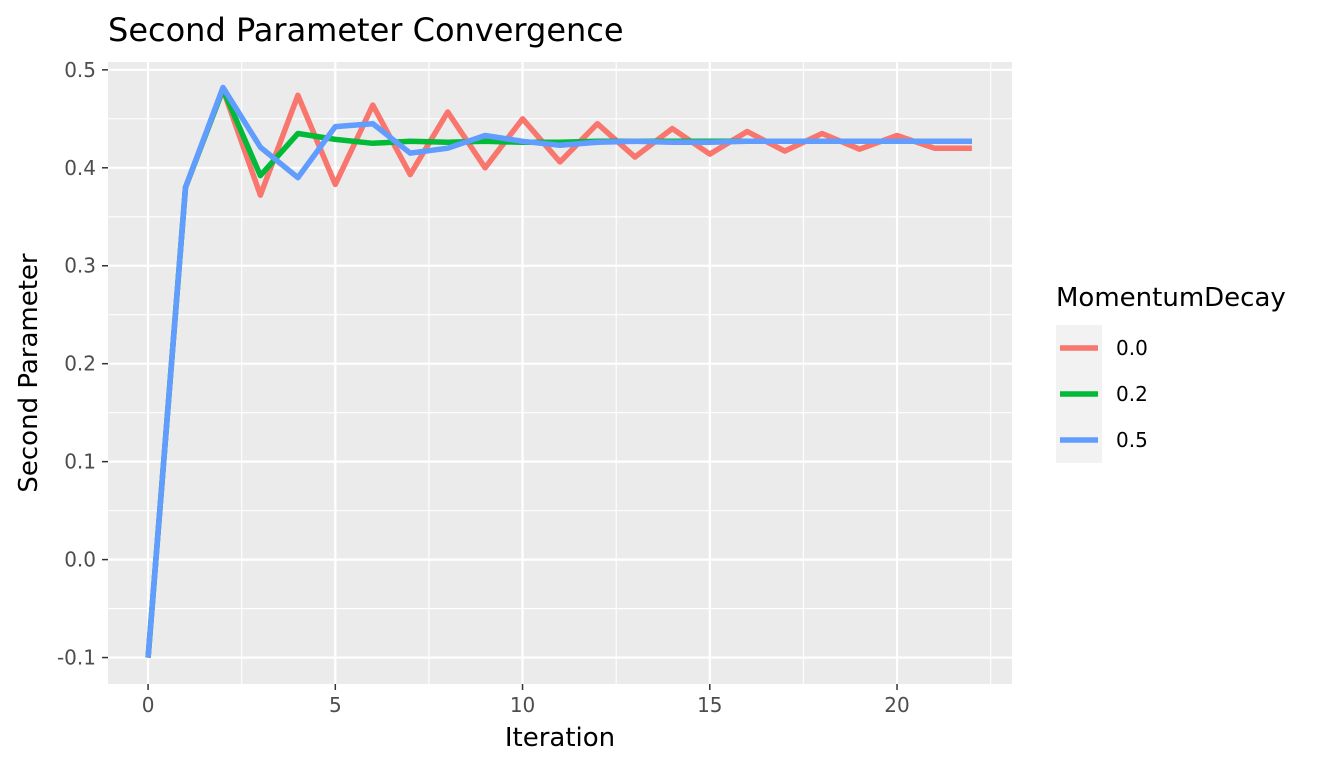 The height and width of the screenshot is (768, 1344). What do you see at coordinates (896, 705) in the screenshot?
I see `x-tick-label: 20` at bounding box center [896, 705].